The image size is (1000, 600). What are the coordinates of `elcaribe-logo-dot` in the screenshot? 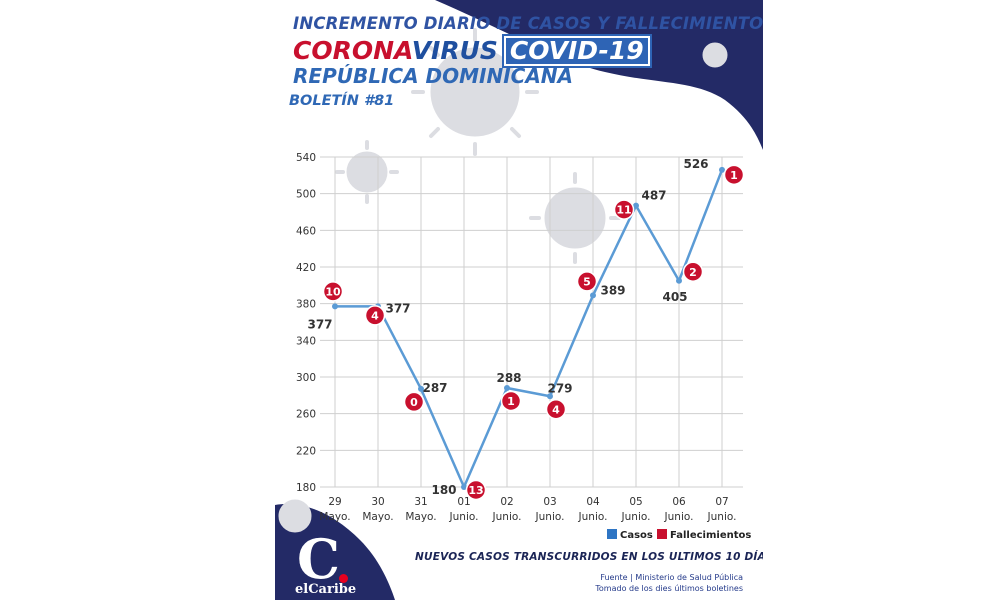 It's located at (343, 578).